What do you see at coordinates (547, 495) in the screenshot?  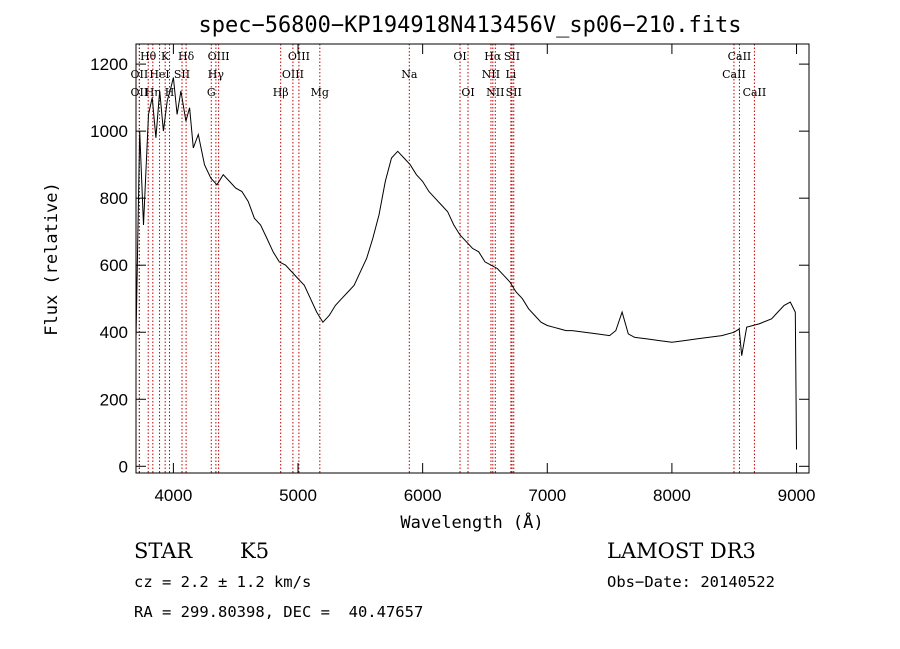 I see `x-tick-label: 7000` at bounding box center [547, 495].